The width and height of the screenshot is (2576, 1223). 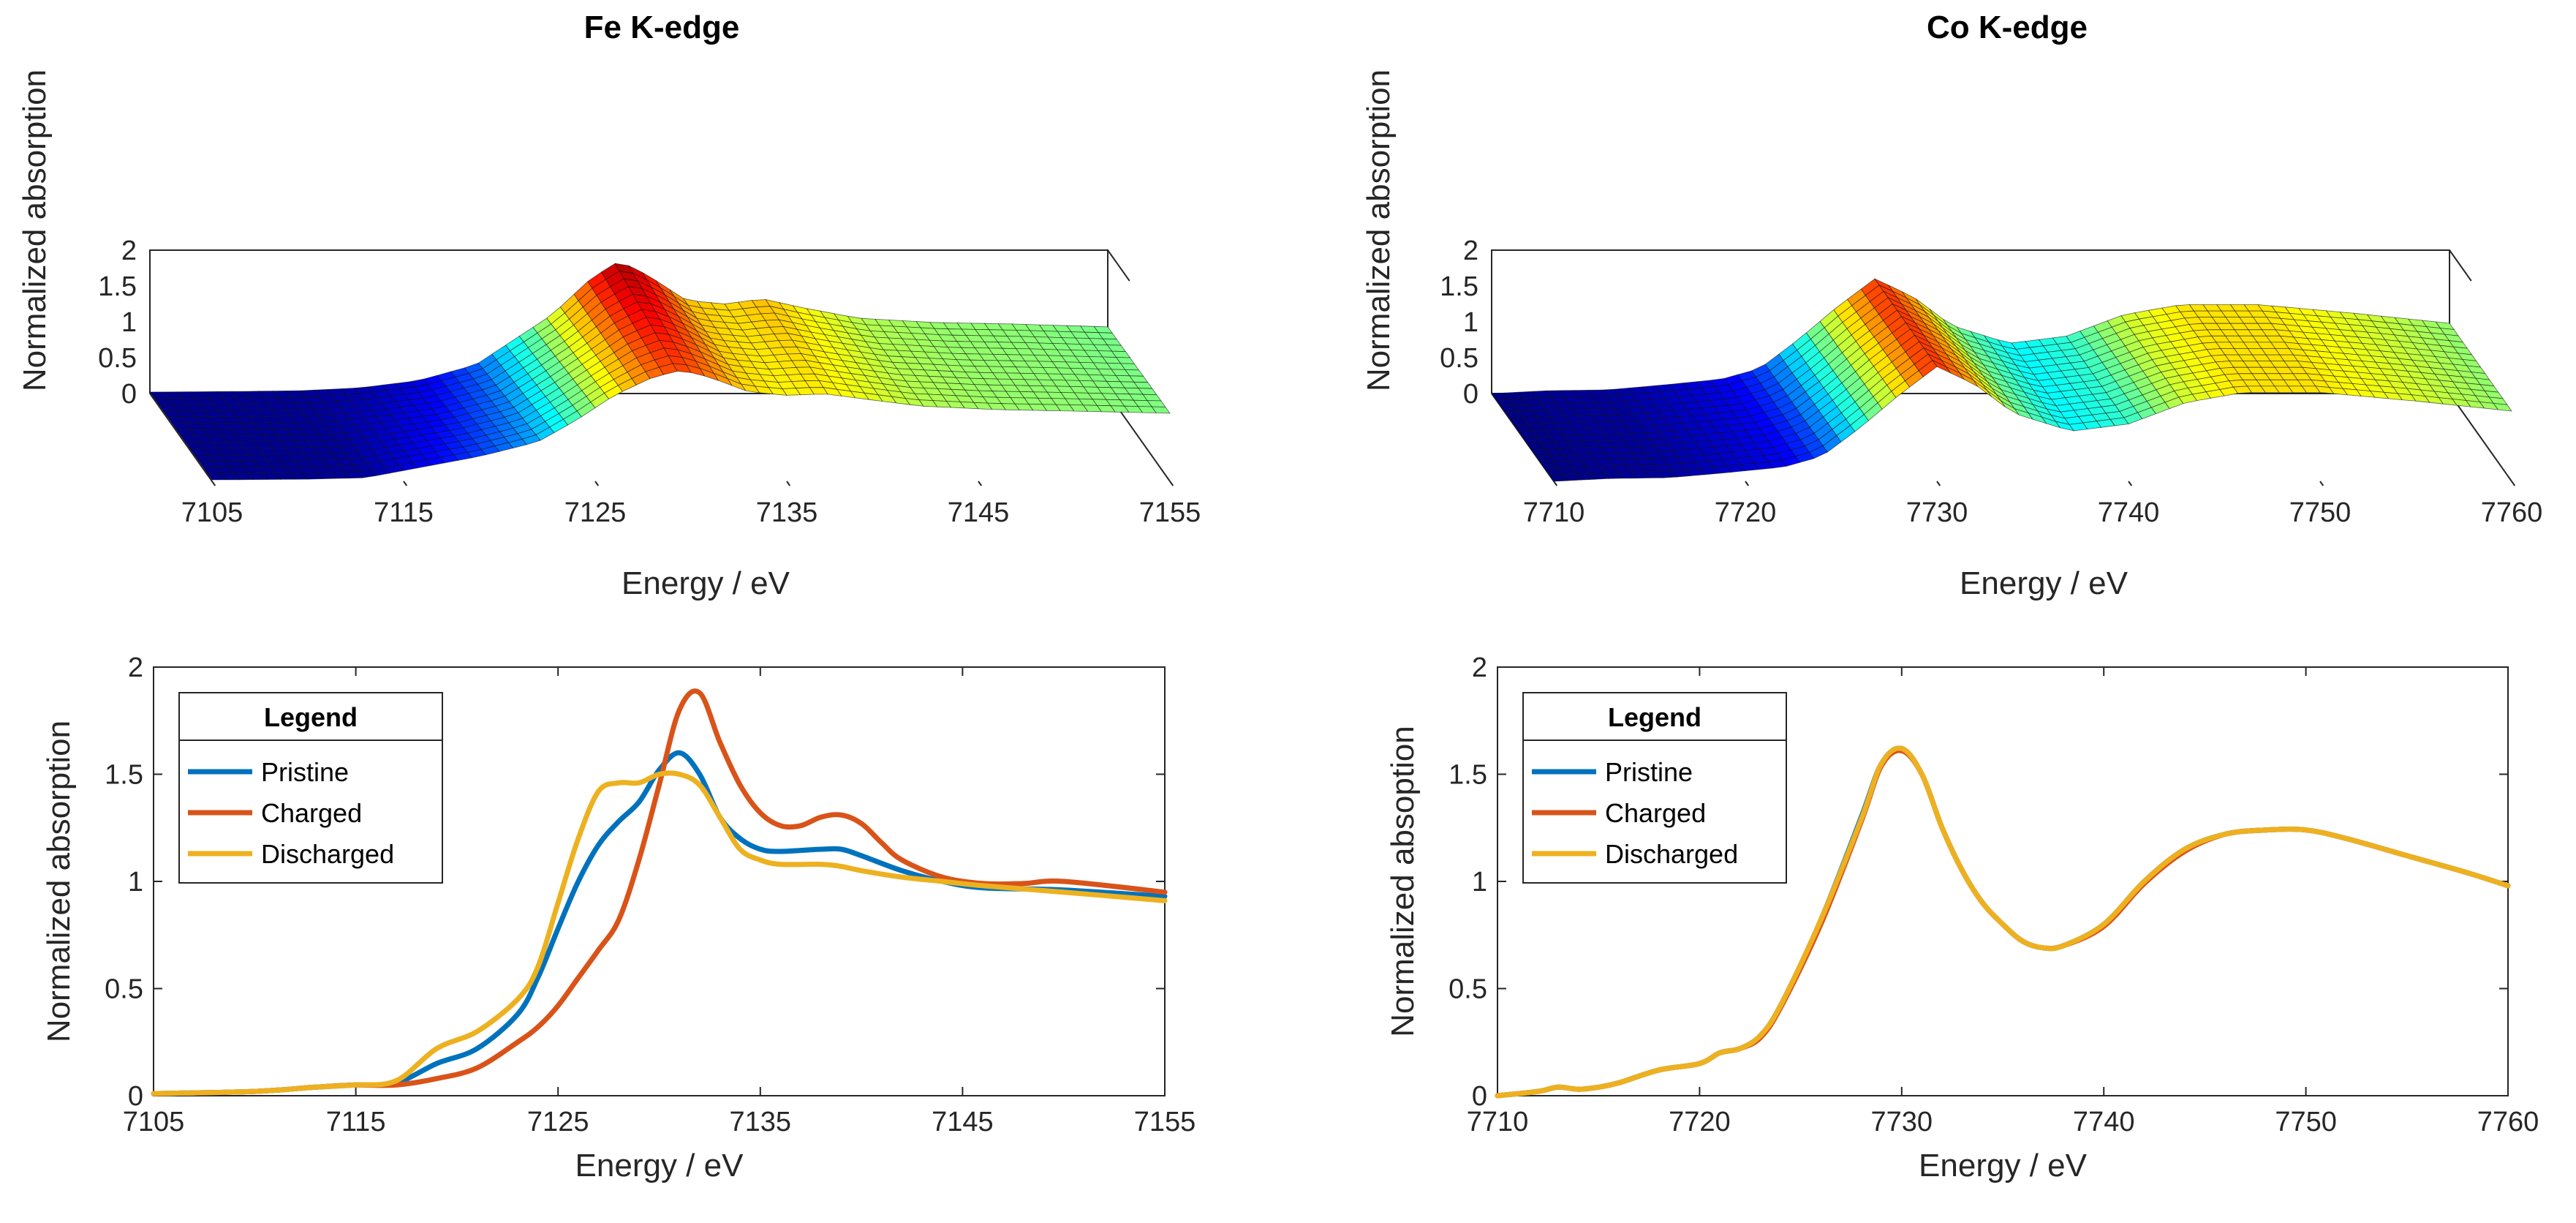 I want to click on series-line-charged, so click(x=659, y=892).